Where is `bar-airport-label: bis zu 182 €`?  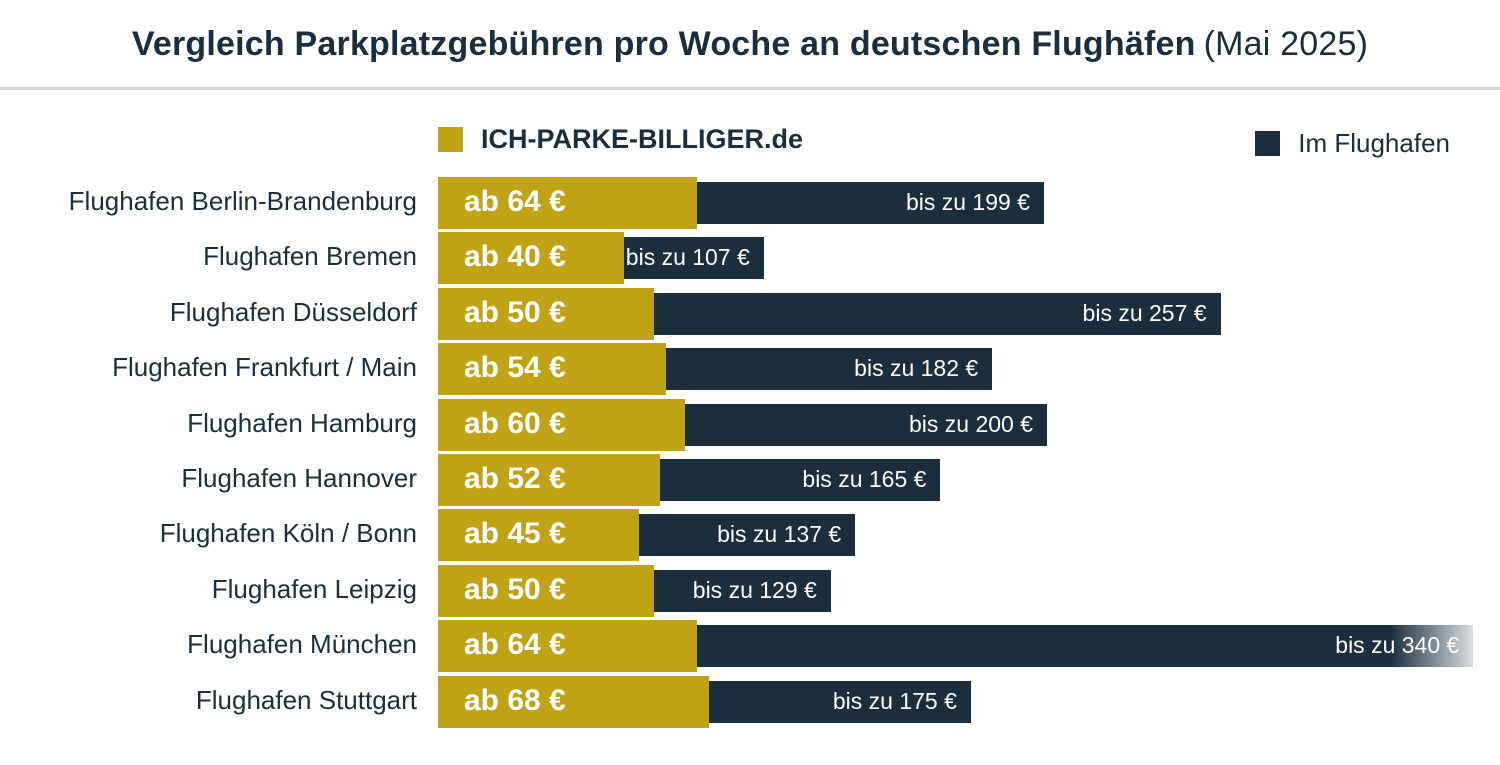 bar-airport-label: bis zu 182 € is located at coordinates (916, 368).